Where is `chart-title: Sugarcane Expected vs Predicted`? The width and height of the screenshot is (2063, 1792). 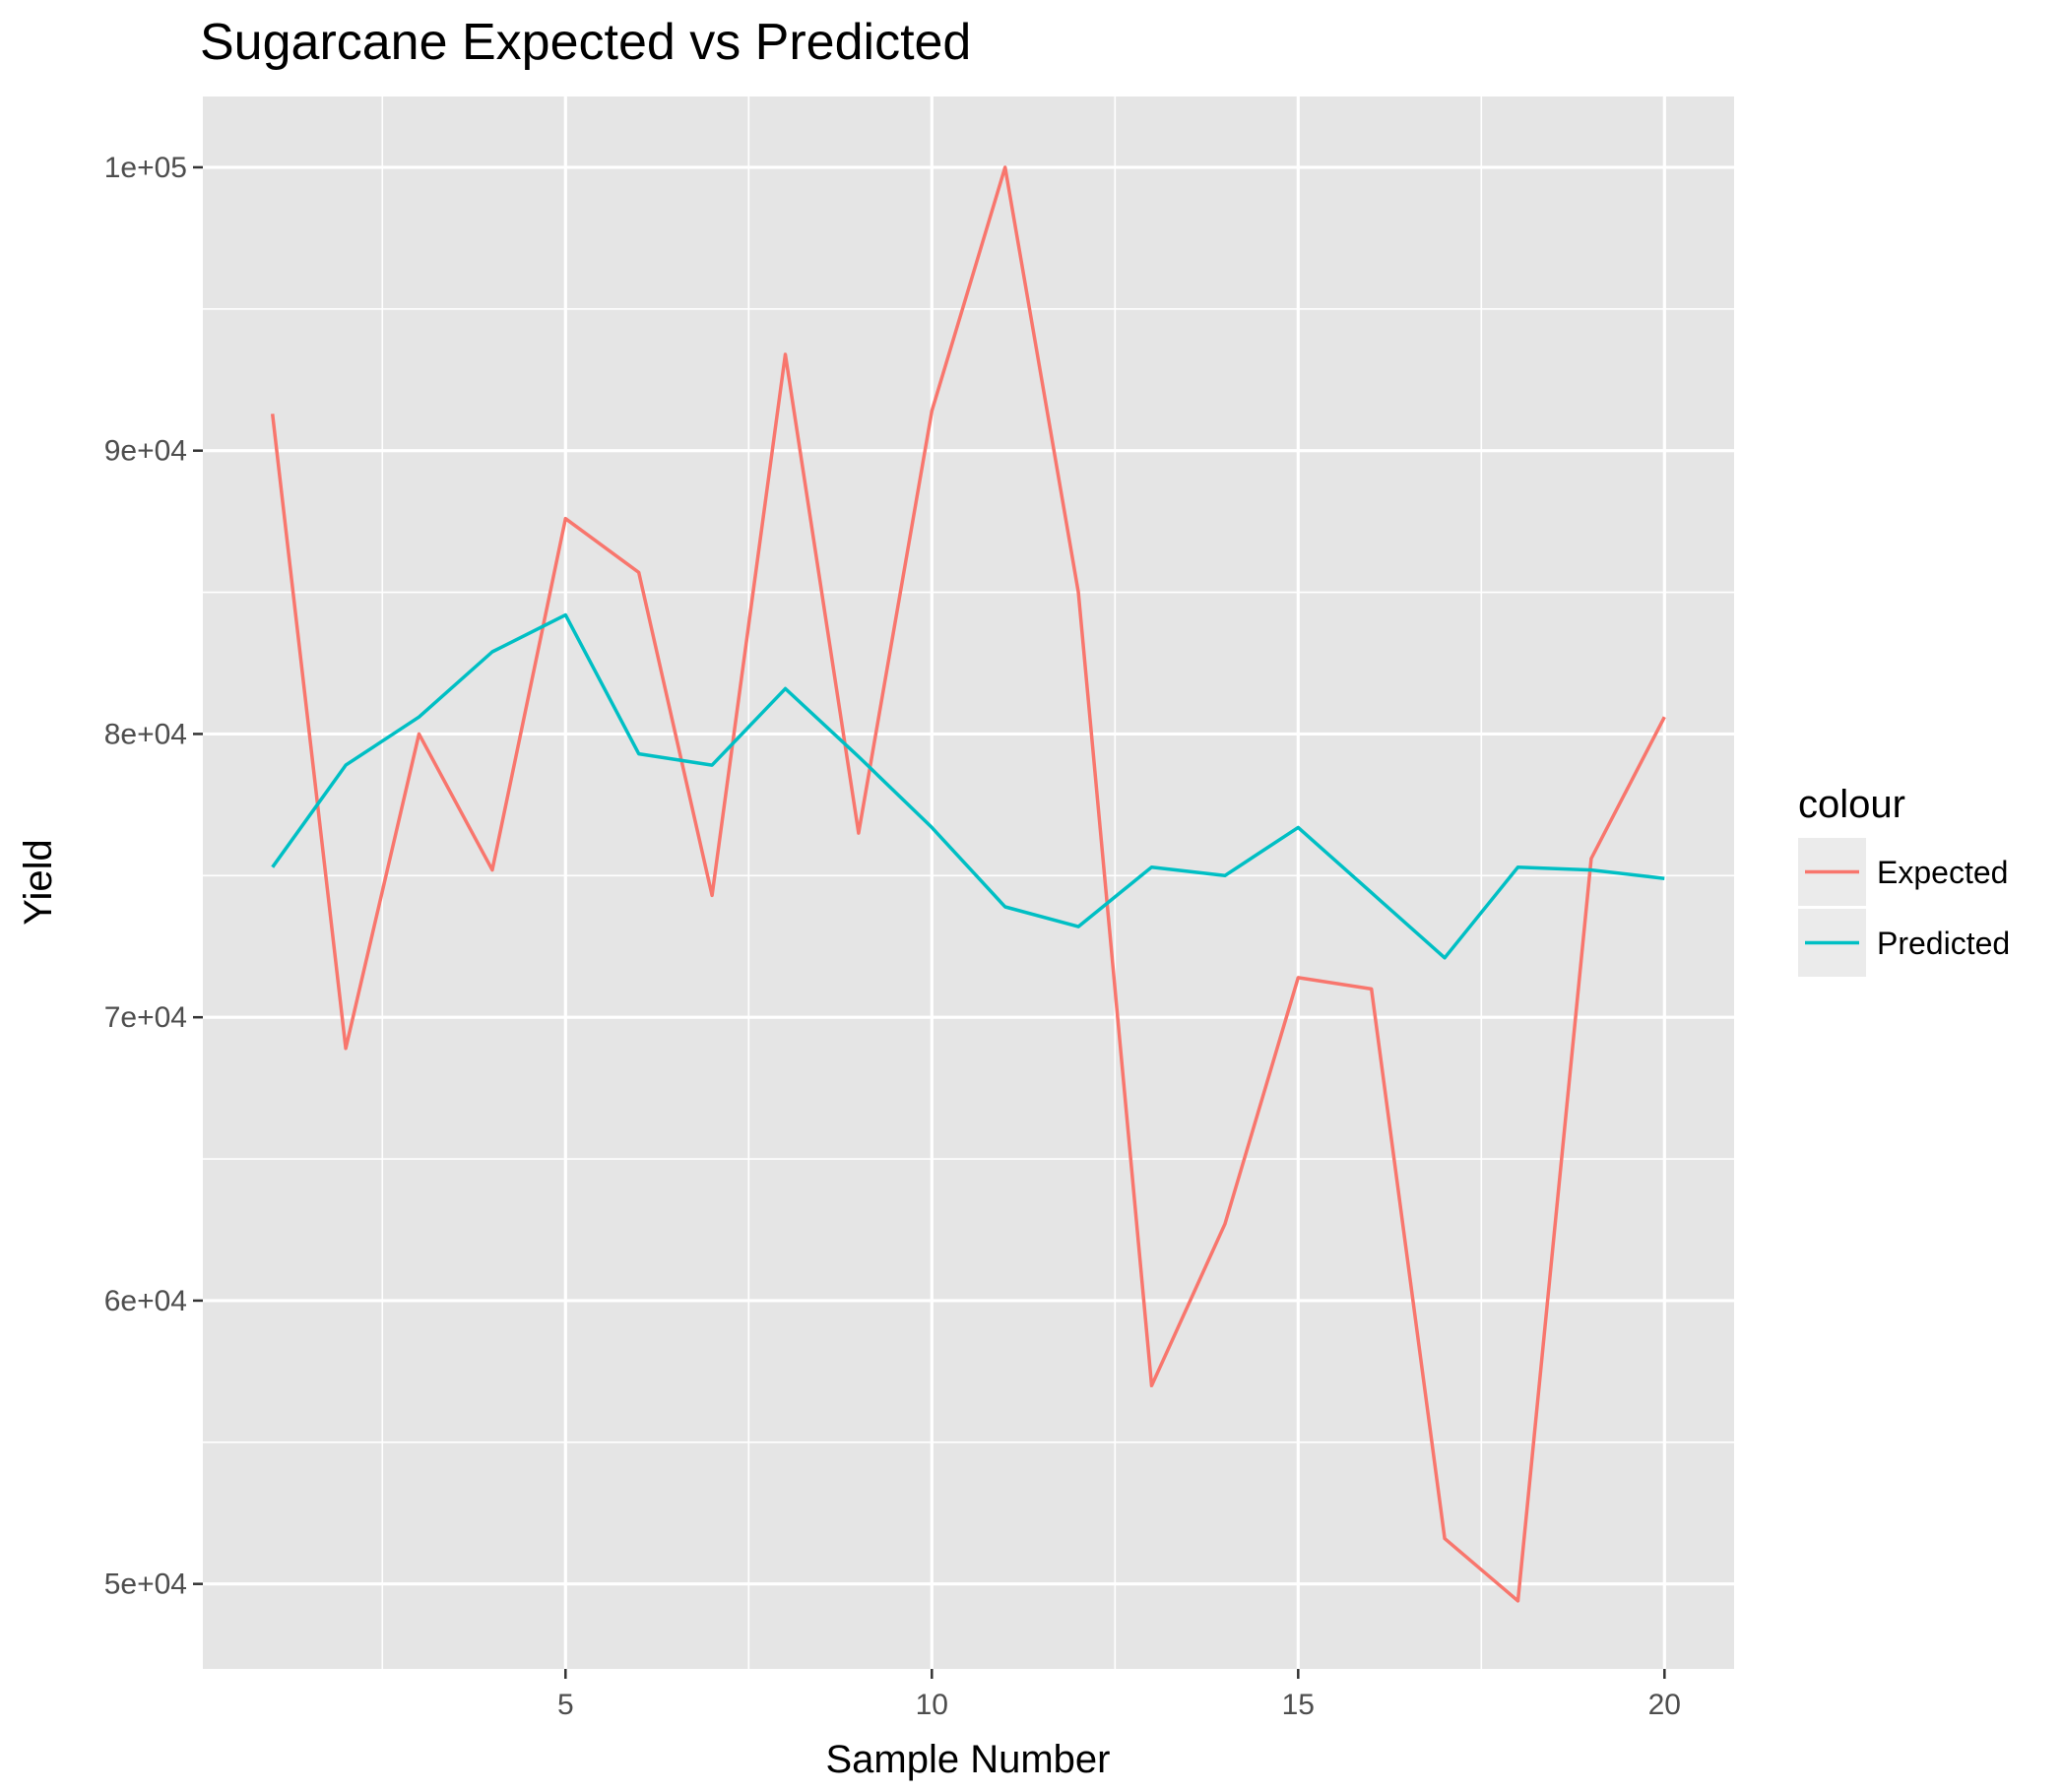 chart-title: Sugarcane Expected vs Predicted is located at coordinates (586, 42).